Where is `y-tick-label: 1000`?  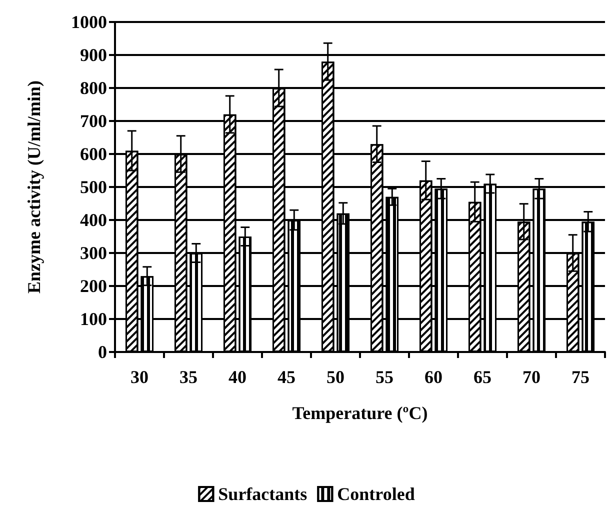 y-tick-label: 1000 is located at coordinates (89, 22).